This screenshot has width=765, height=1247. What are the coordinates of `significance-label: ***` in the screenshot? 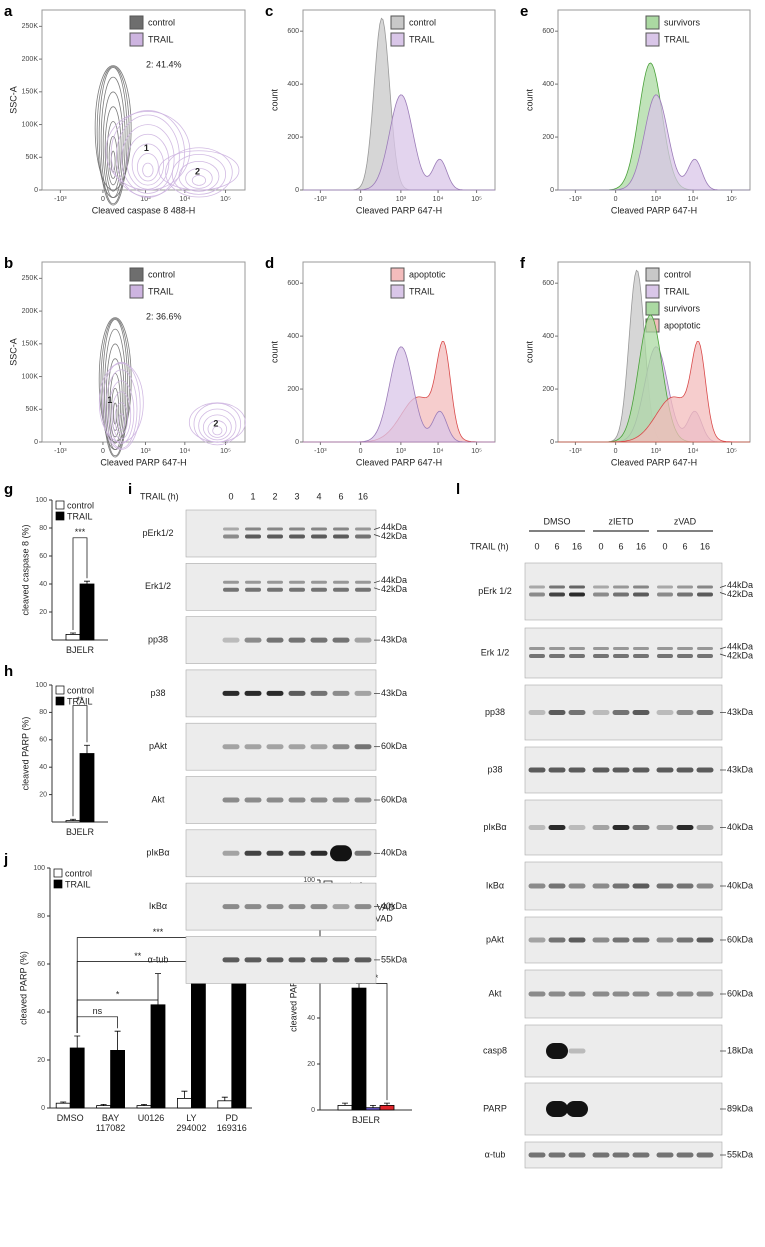 It's located at (80, 532).